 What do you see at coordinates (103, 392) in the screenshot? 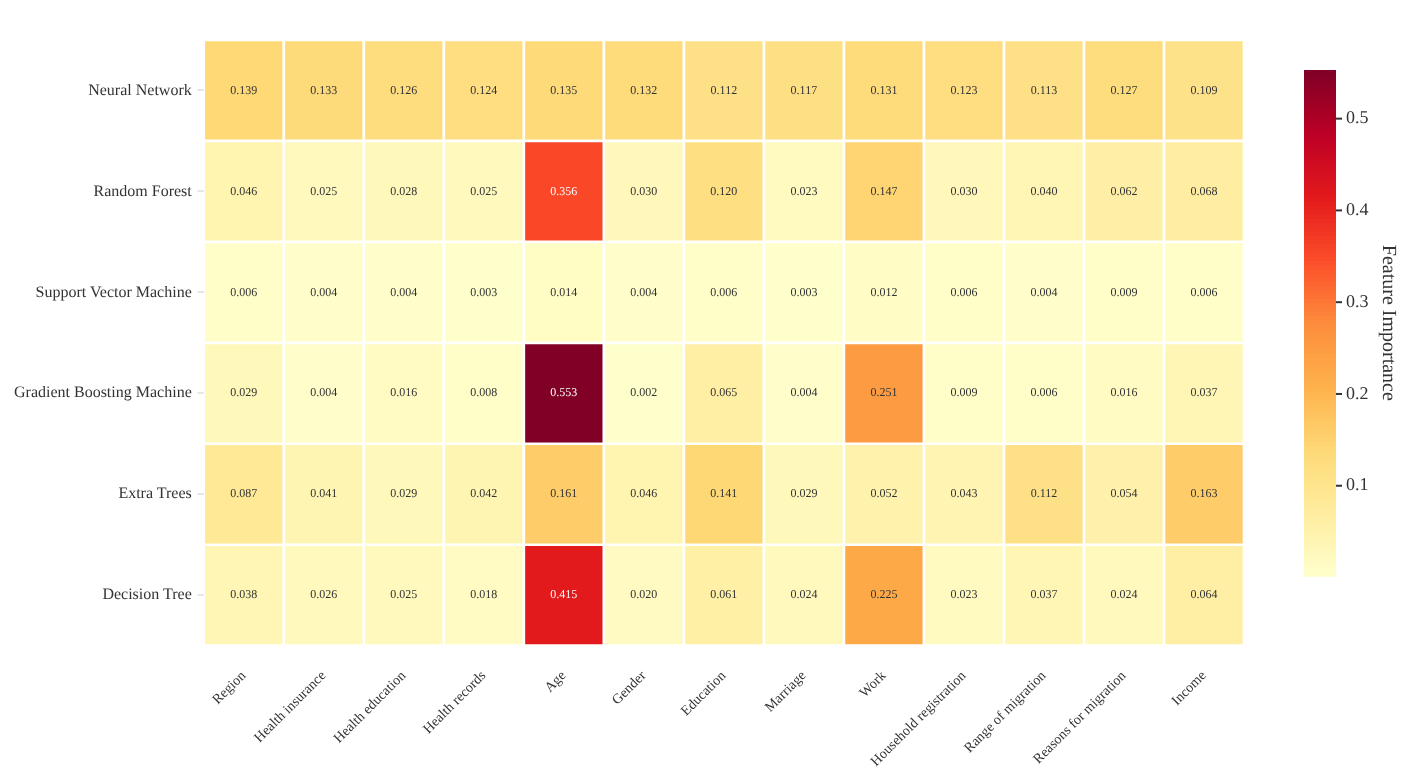
I see `y-tick-label: Gradient Boosting Machine` at bounding box center [103, 392].